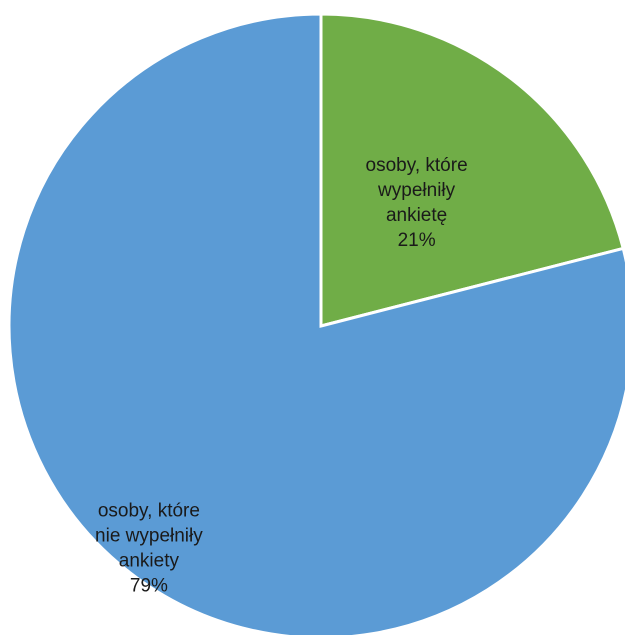 The height and width of the screenshot is (635, 625). I want to click on pie-label-line: wypełniły, so click(416, 190).